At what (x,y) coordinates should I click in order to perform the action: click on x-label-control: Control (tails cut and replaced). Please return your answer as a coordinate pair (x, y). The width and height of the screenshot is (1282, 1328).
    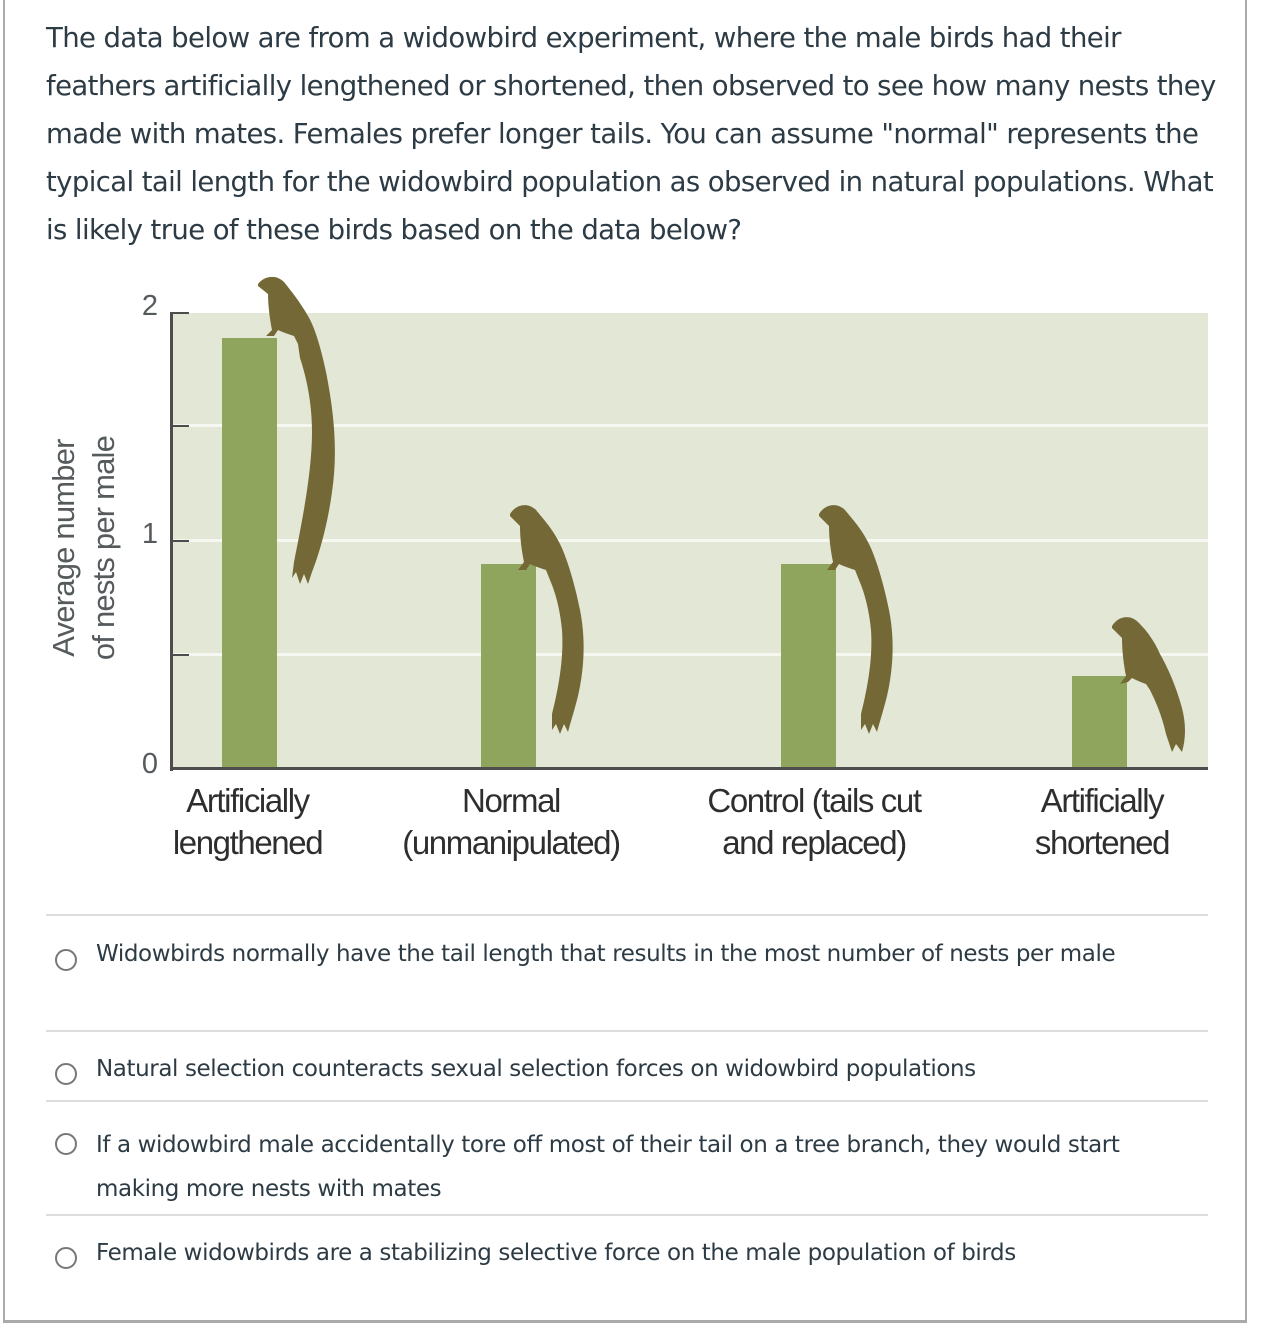
    Looking at the image, I should click on (814, 821).